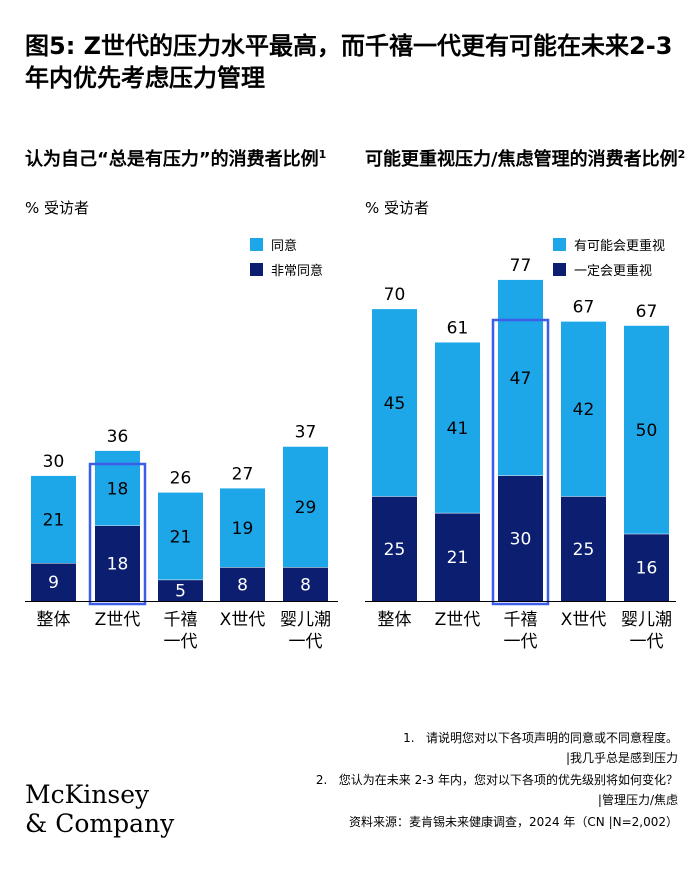  I want to click on right-bar-total-label: 70, so click(395, 295).